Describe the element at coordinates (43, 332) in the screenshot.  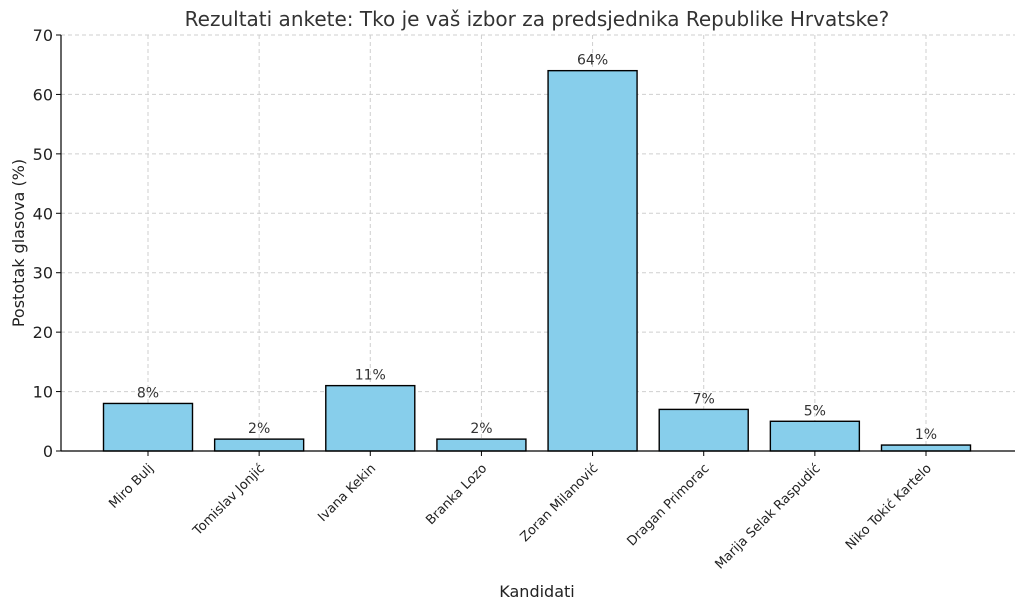
I see `y-tick-label: 20` at that location.